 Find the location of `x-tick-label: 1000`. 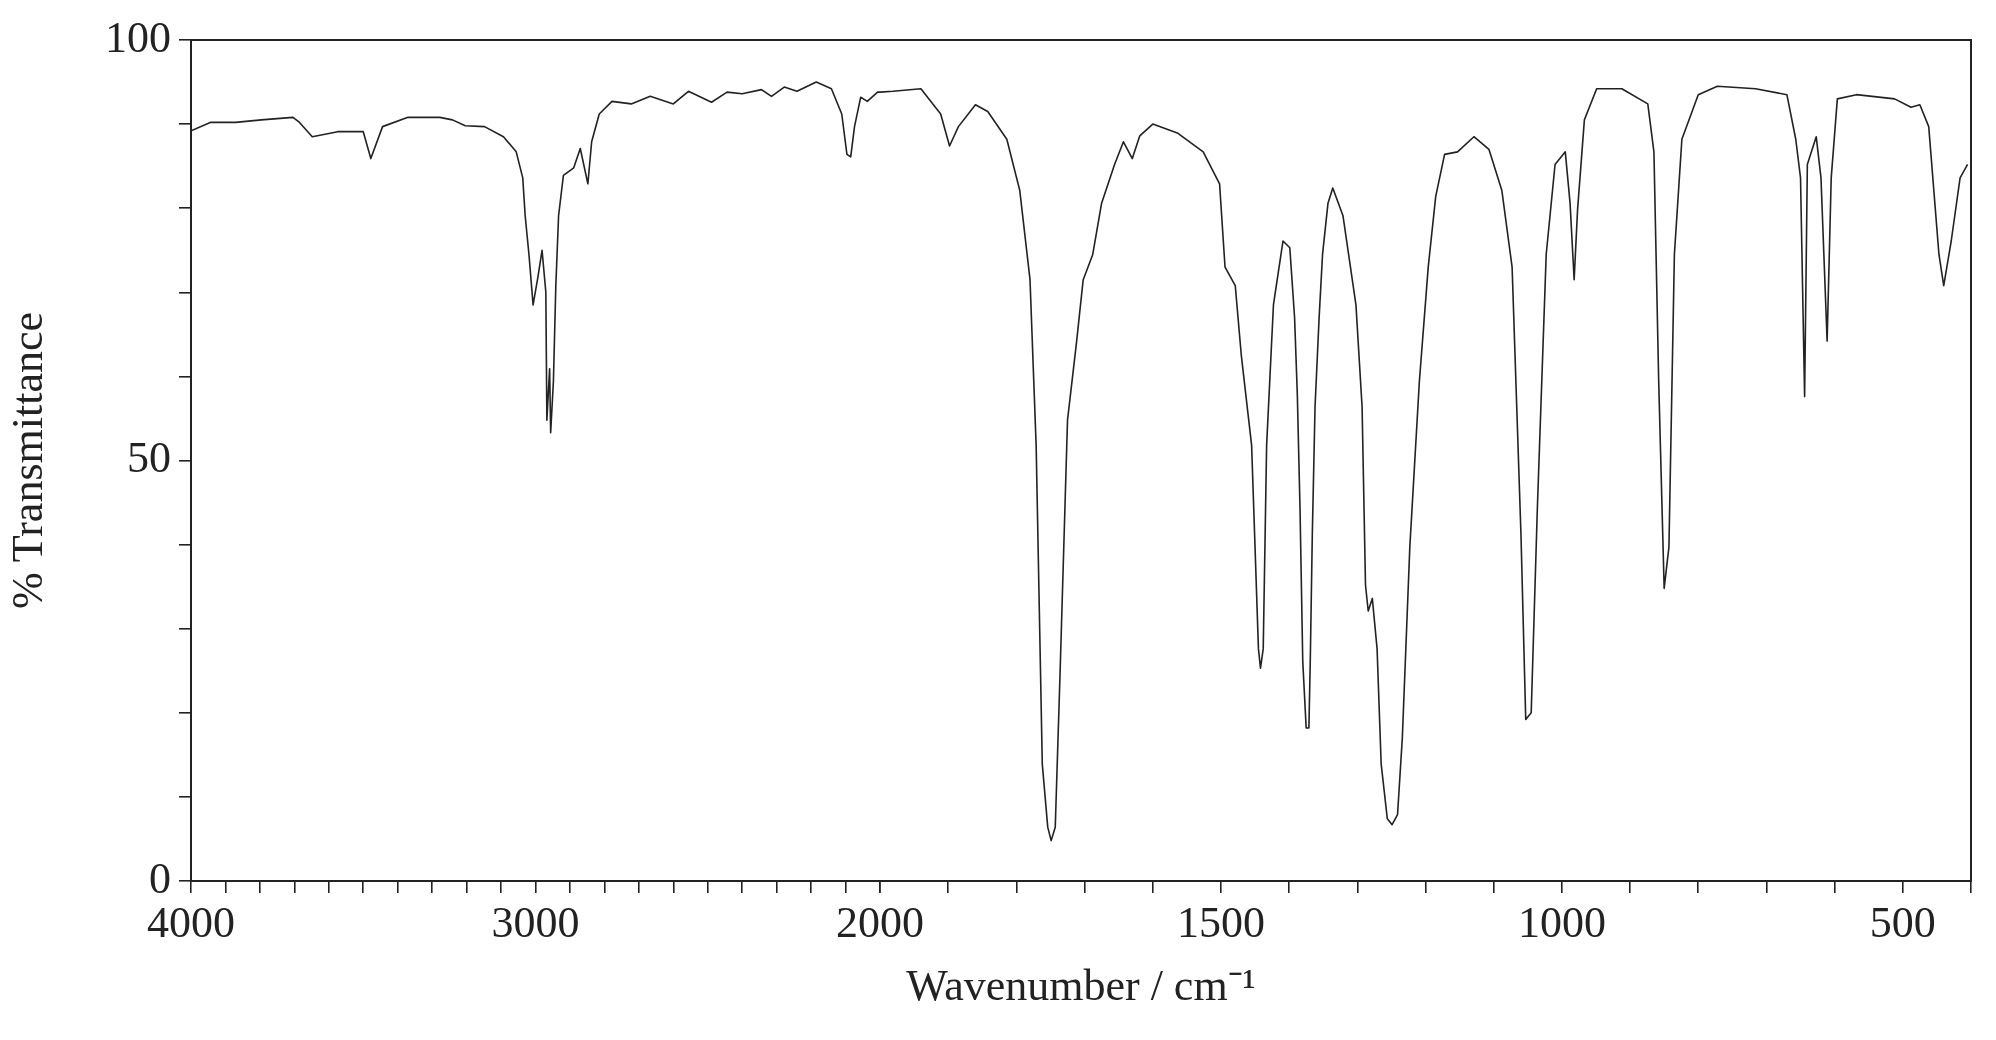

x-tick-label: 1000 is located at coordinates (1561, 922).